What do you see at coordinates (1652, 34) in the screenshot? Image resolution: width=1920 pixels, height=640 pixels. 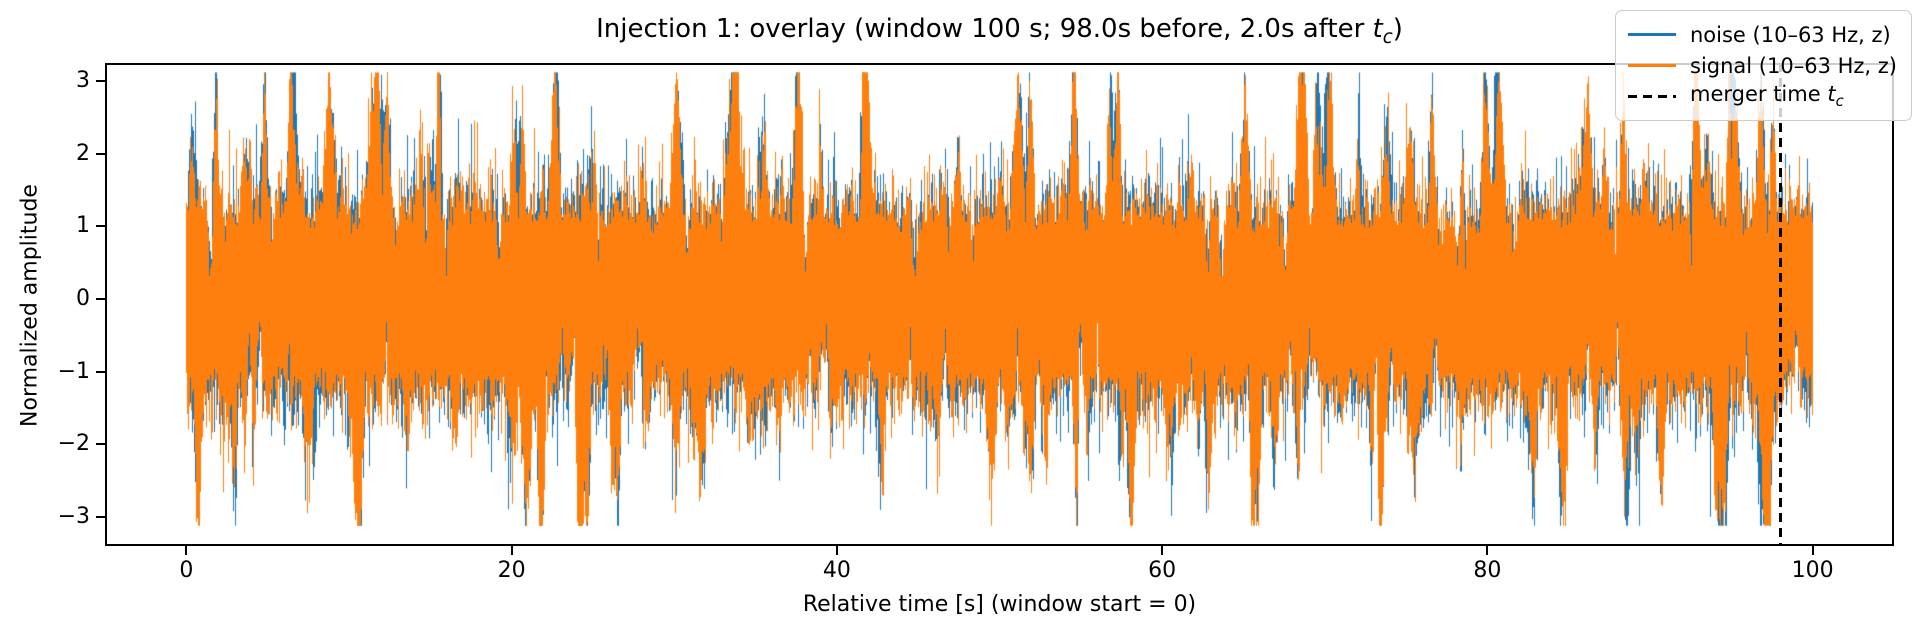 I see `noise-line-swatch` at bounding box center [1652, 34].